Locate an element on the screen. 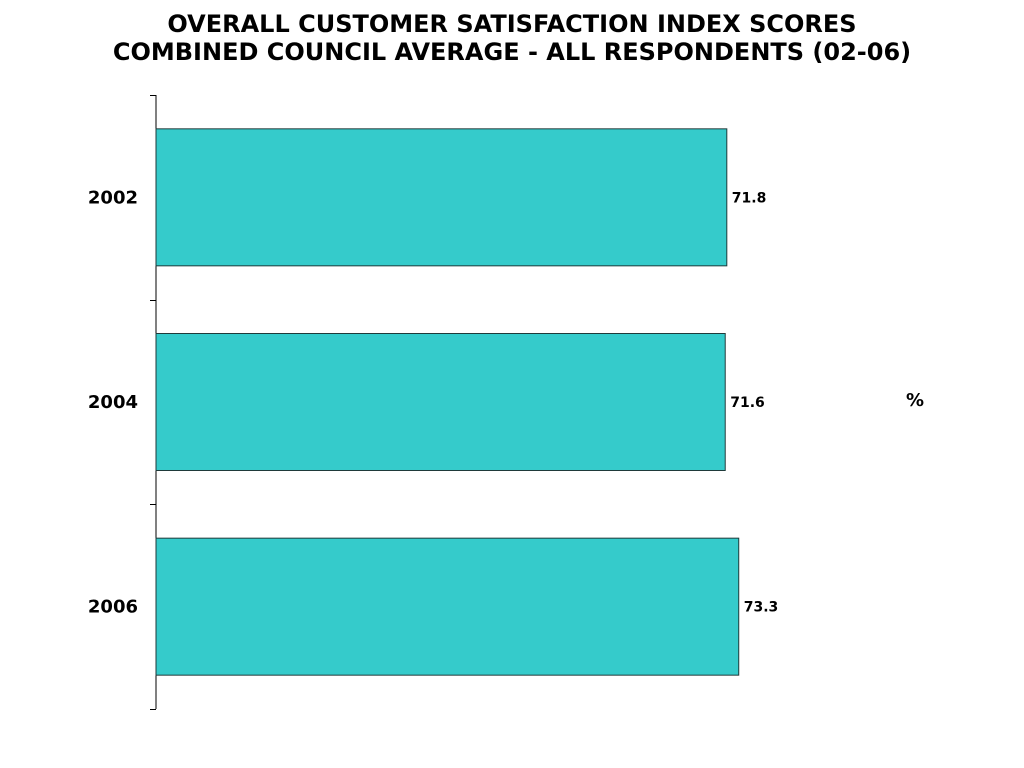 The image size is (1024, 768). unit-label: % is located at coordinates (915, 400).